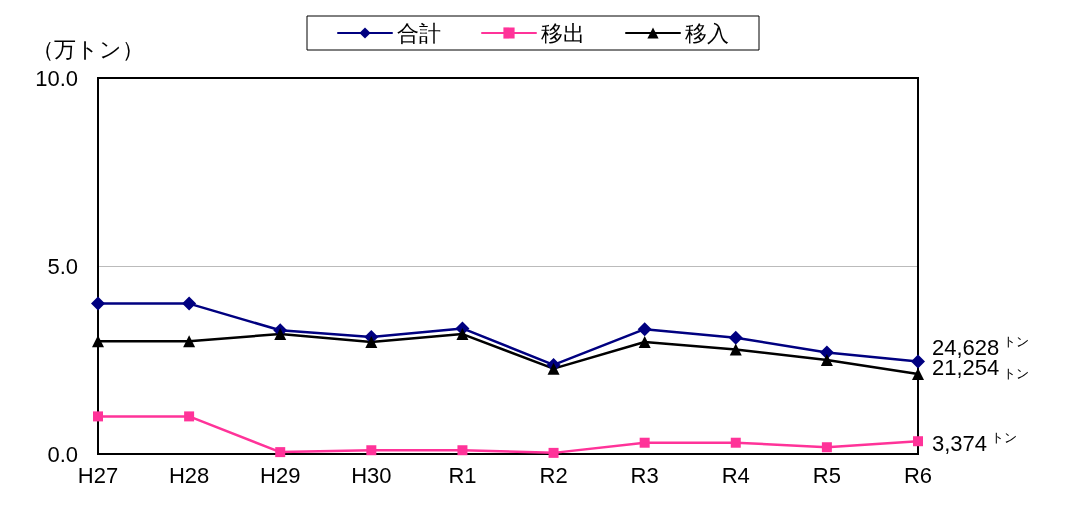  What do you see at coordinates (826, 475) in the screenshot?
I see `x-tick-label: R5` at bounding box center [826, 475].